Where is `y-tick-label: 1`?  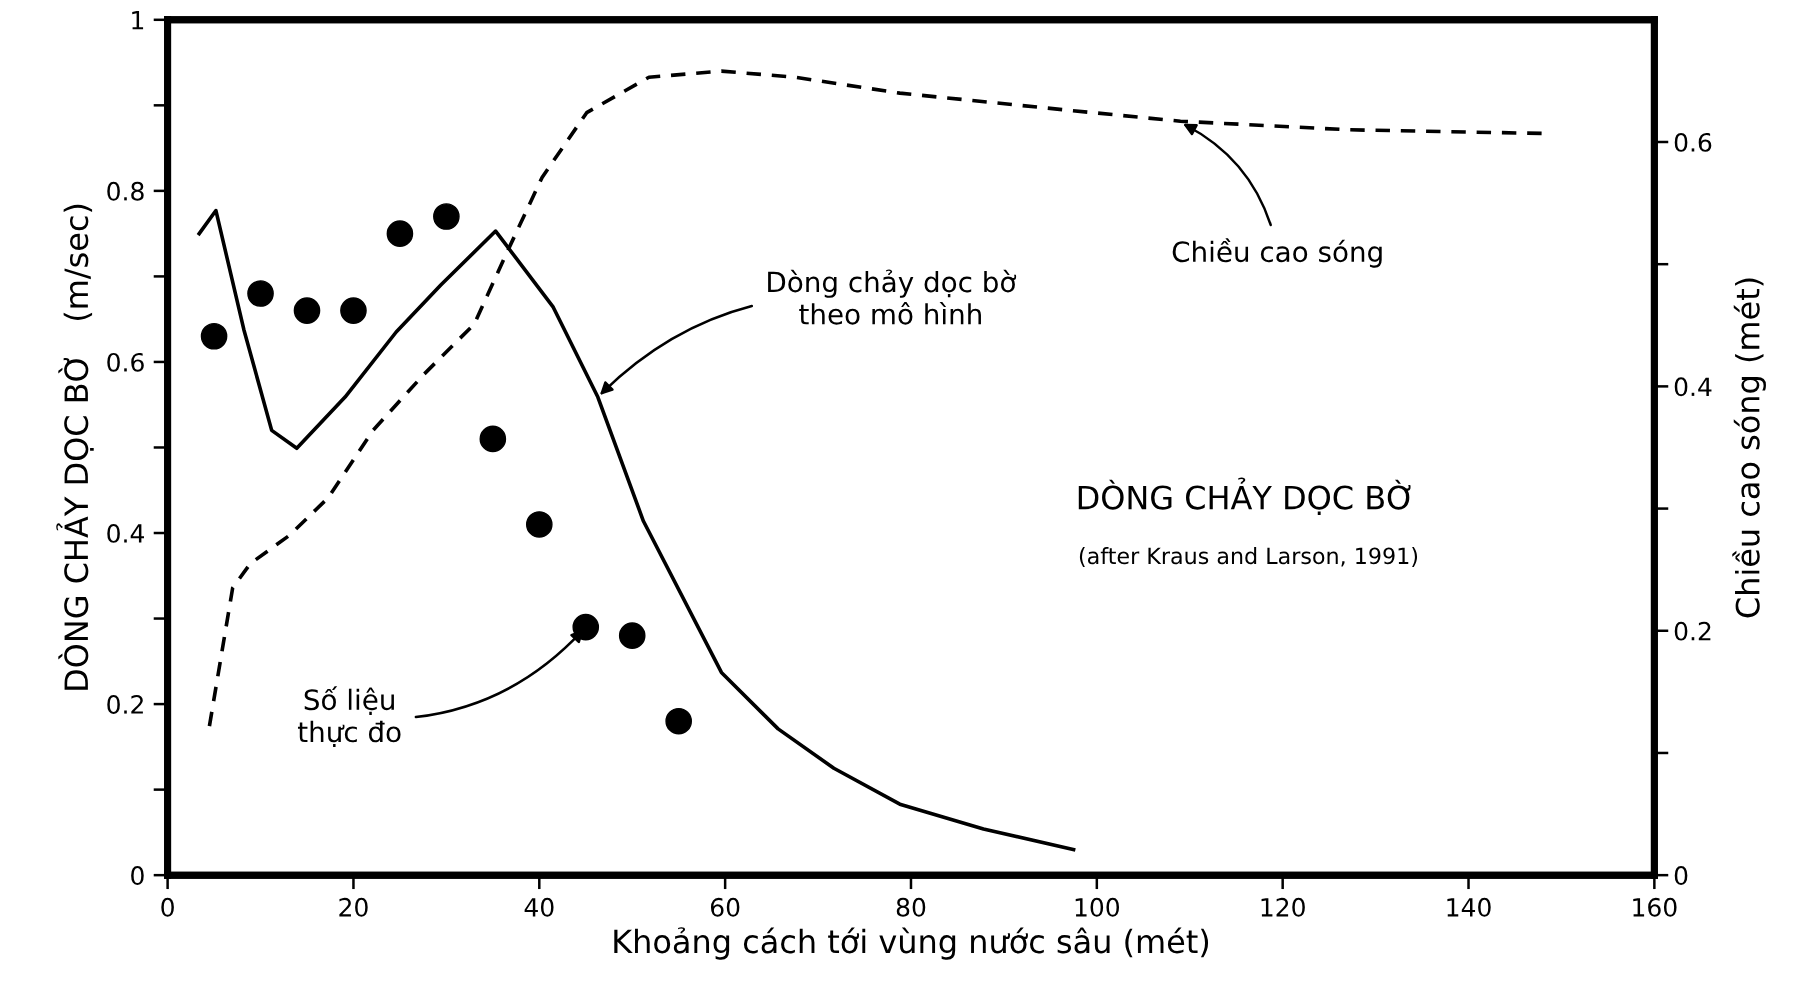 y-tick-label: 1 is located at coordinates (138, 20).